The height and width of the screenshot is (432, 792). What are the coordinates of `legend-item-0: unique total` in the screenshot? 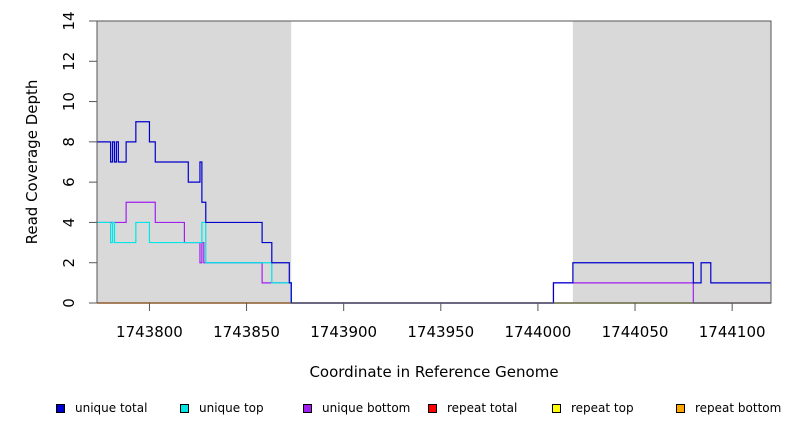 It's located at (101, 408).